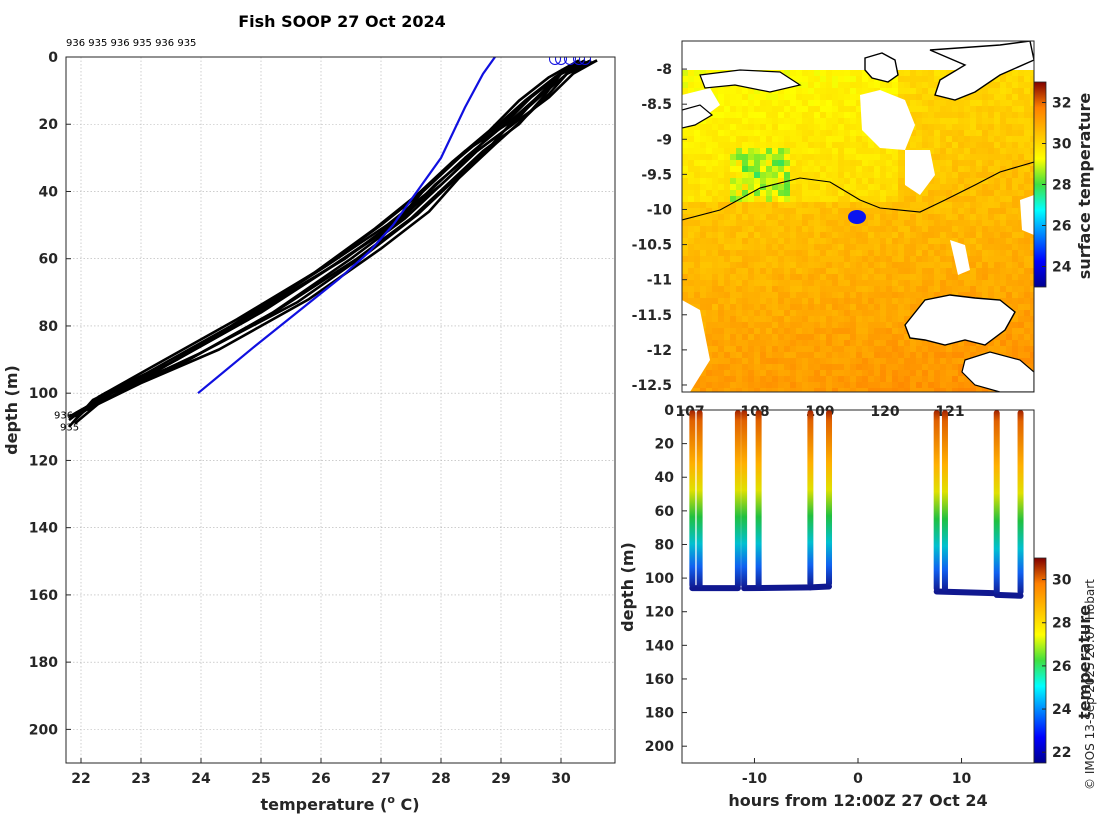 This screenshot has width=1100, height=820. What do you see at coordinates (652, 316) in the screenshot?
I see `map-y-tick-label: -11.5` at bounding box center [652, 316].